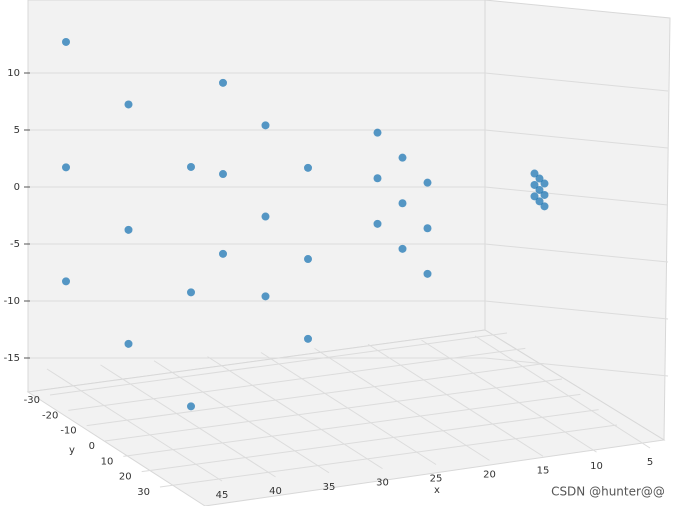  I want to click on x-tick-label: 5, so click(650, 462).